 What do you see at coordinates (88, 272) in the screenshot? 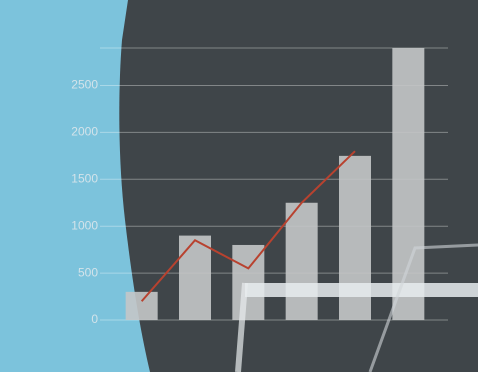
I see `y-tick-label: 500` at bounding box center [88, 272].